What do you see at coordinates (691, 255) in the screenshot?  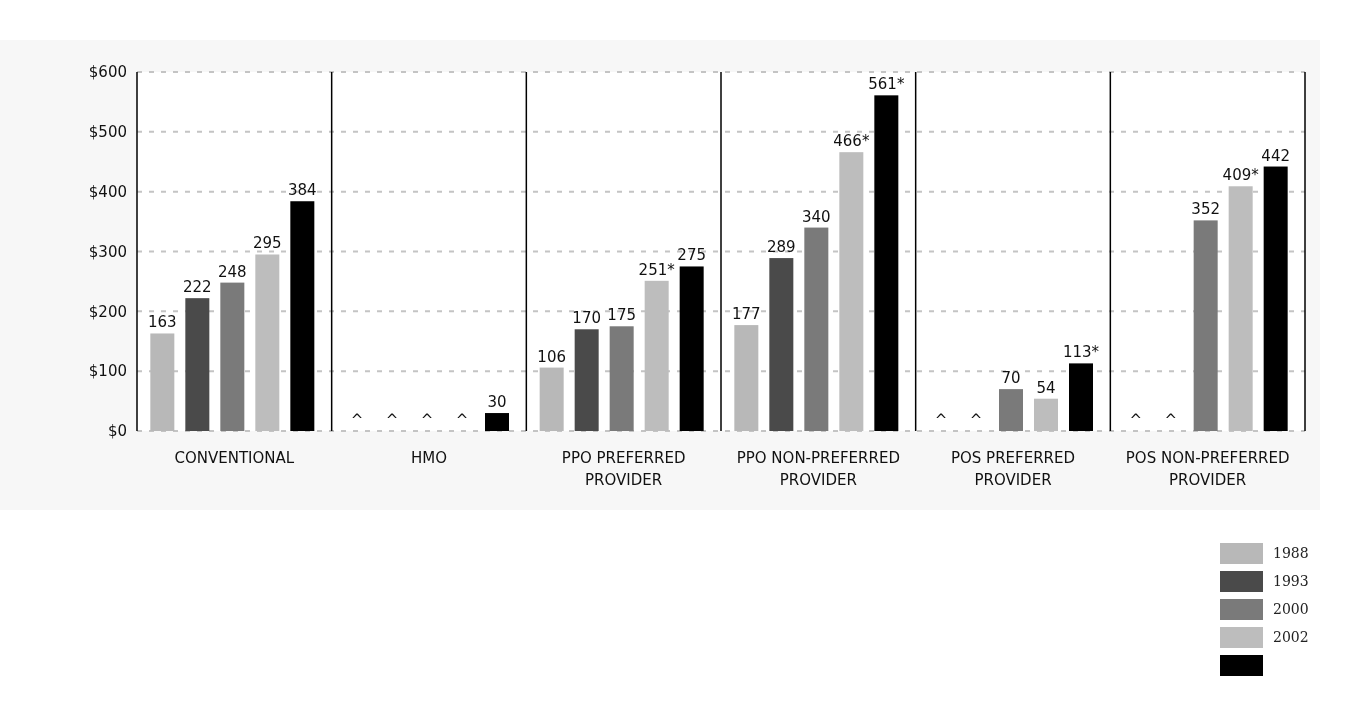 I see `data-label: 275` at bounding box center [691, 255].